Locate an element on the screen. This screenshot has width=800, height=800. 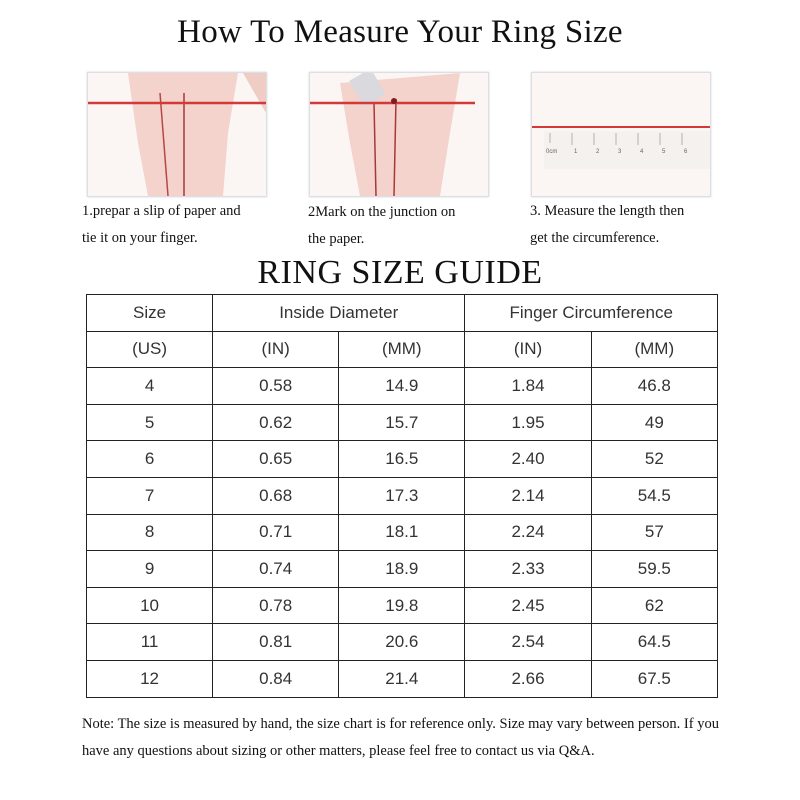
caption-line: 2Mark on the junction on is located at coordinates (382, 212).